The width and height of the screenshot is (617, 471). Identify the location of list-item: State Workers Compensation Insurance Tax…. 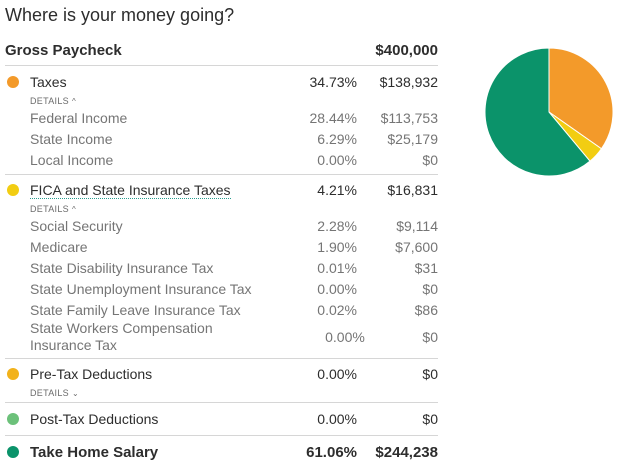
(221, 337).